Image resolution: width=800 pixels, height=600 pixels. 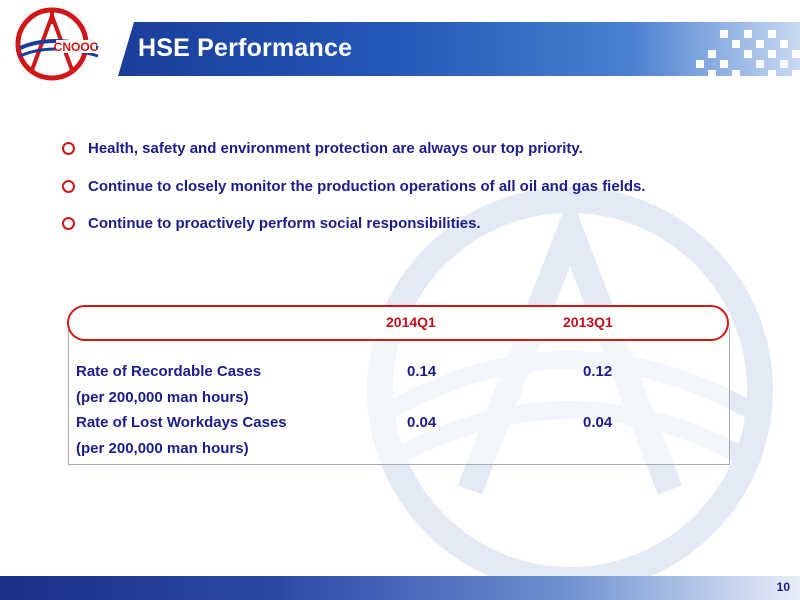 What do you see at coordinates (181, 422) in the screenshot?
I see `row-label-lost-workdays: Rate of Lost Workdays Cases` at bounding box center [181, 422].